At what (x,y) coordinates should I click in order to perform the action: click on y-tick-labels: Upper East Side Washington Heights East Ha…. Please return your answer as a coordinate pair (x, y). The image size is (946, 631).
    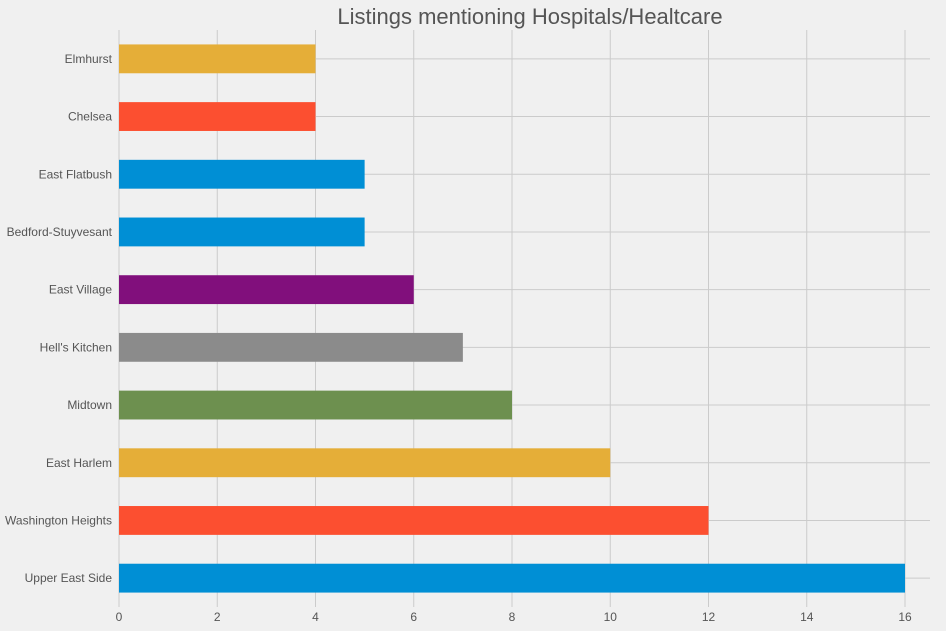
    Looking at the image, I should click on (59, 318).